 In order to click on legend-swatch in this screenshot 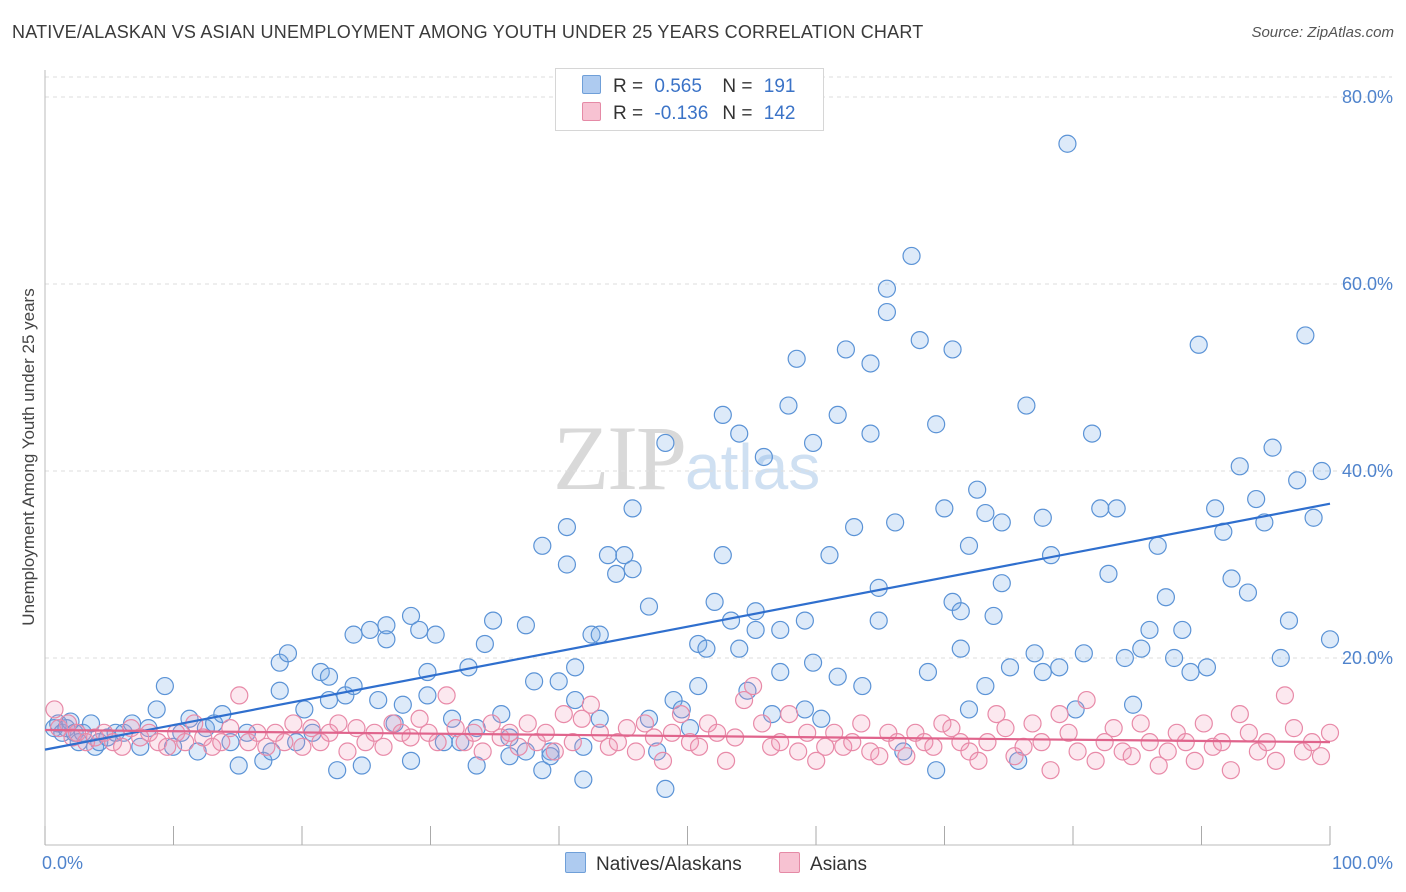, I will do `click(575, 862)`.